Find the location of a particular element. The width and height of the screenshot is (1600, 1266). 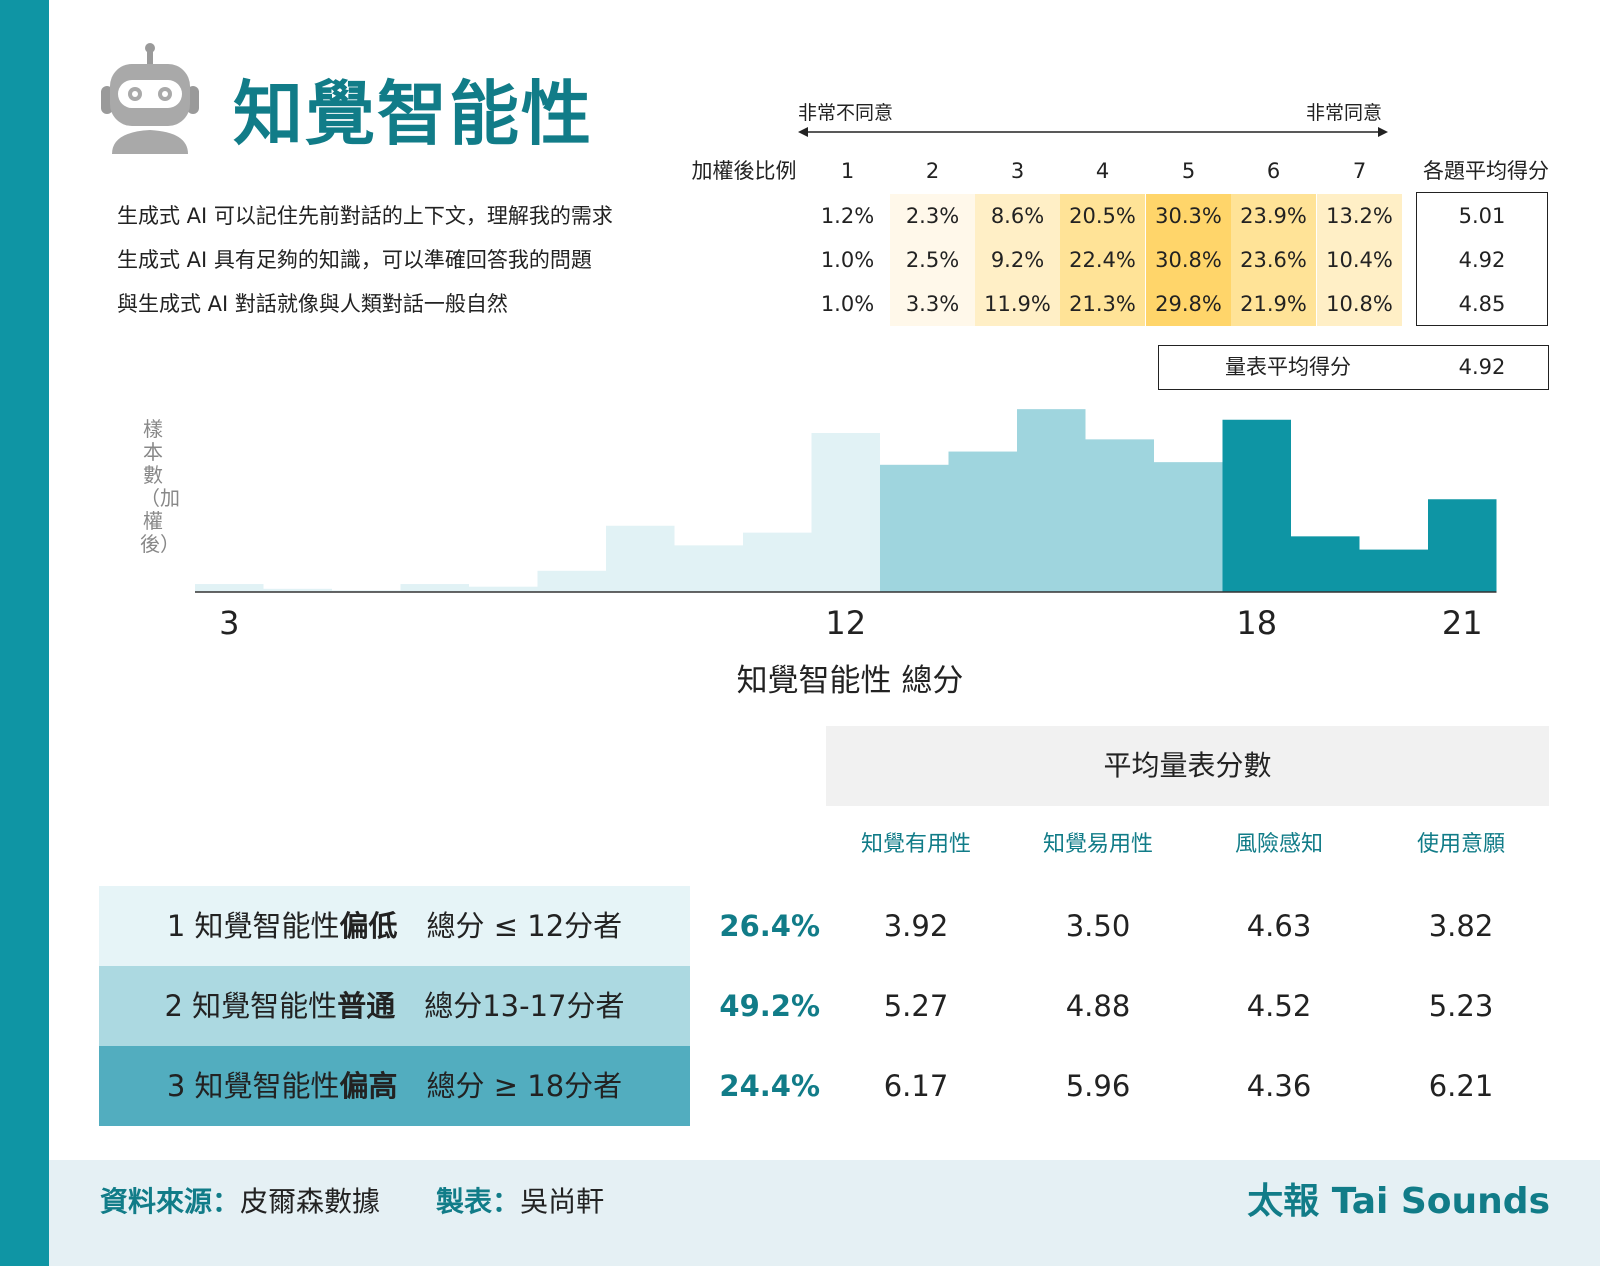

group-label-prefix: 2 知覺智能性 is located at coordinates (251, 1006).